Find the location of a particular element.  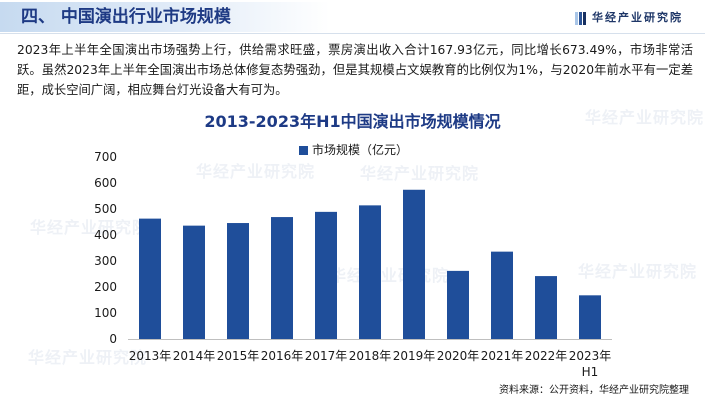

y-tick-label: 700 is located at coordinates (105, 157).